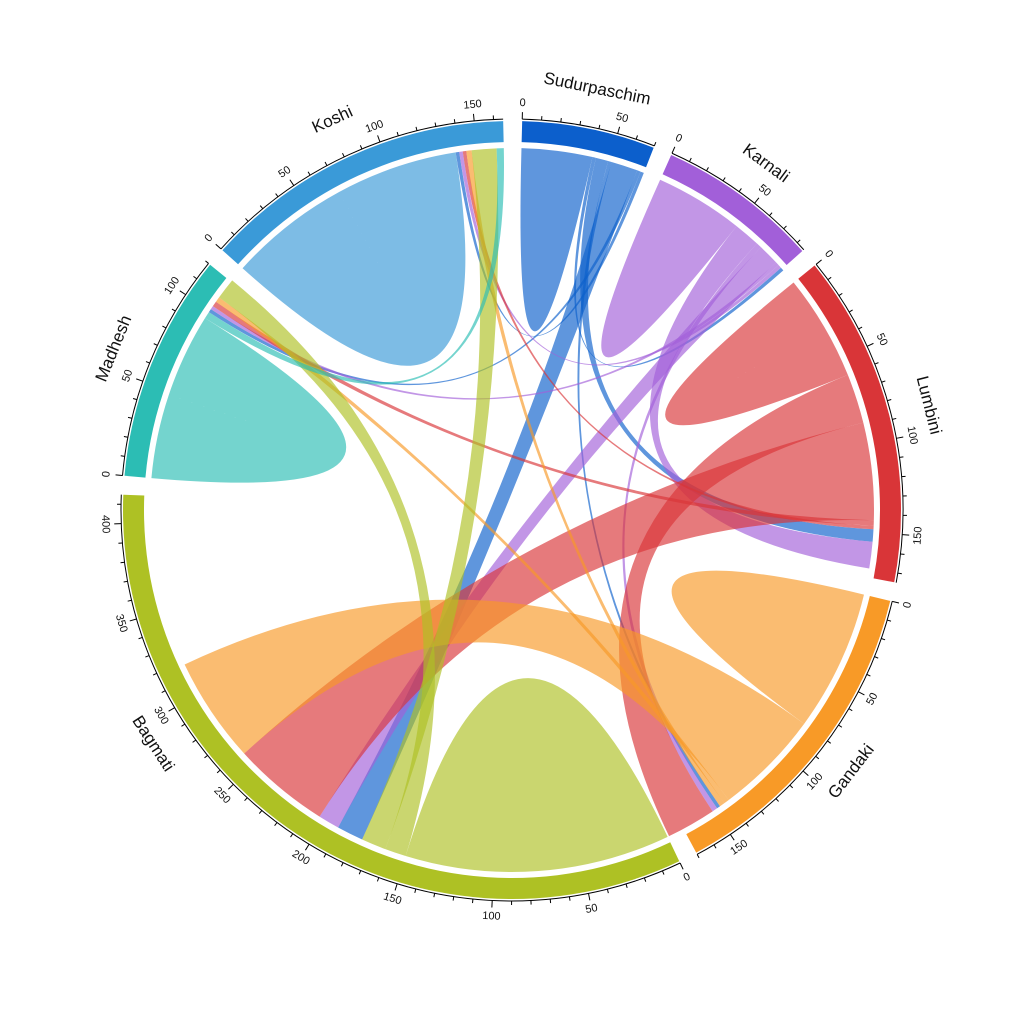 The width and height of the screenshot is (1024, 1029). I want to click on tick-label: 300, so click(161, 716).